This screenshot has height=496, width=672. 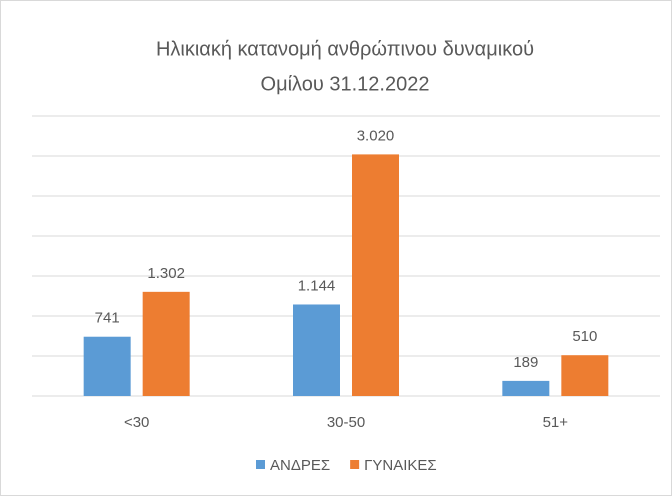 I want to click on x-tick-label: 30-50, so click(x=346, y=422).